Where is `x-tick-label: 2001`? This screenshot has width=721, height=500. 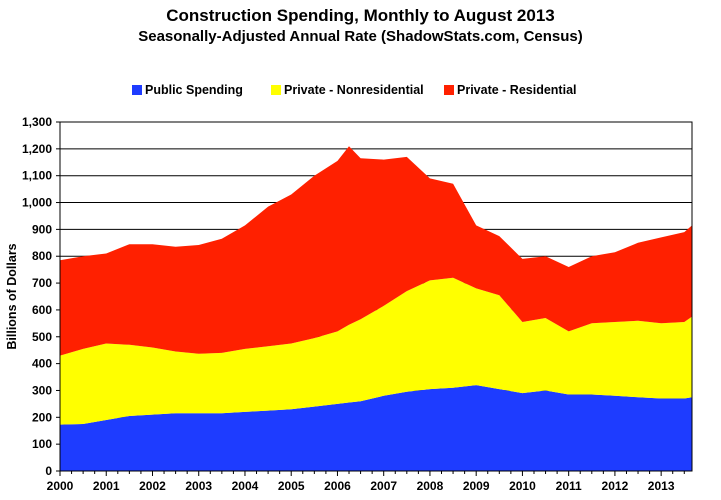 x-tick-label: 2001 is located at coordinates (106, 486).